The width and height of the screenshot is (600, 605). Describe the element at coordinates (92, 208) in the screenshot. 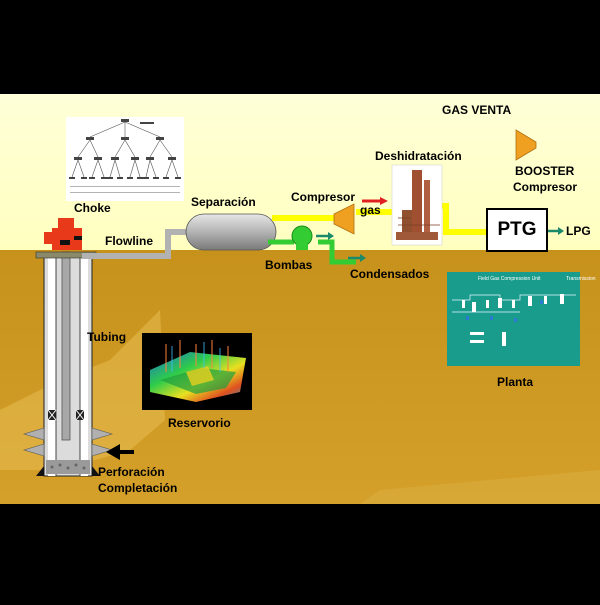

I see `choke-label: Choke` at that location.